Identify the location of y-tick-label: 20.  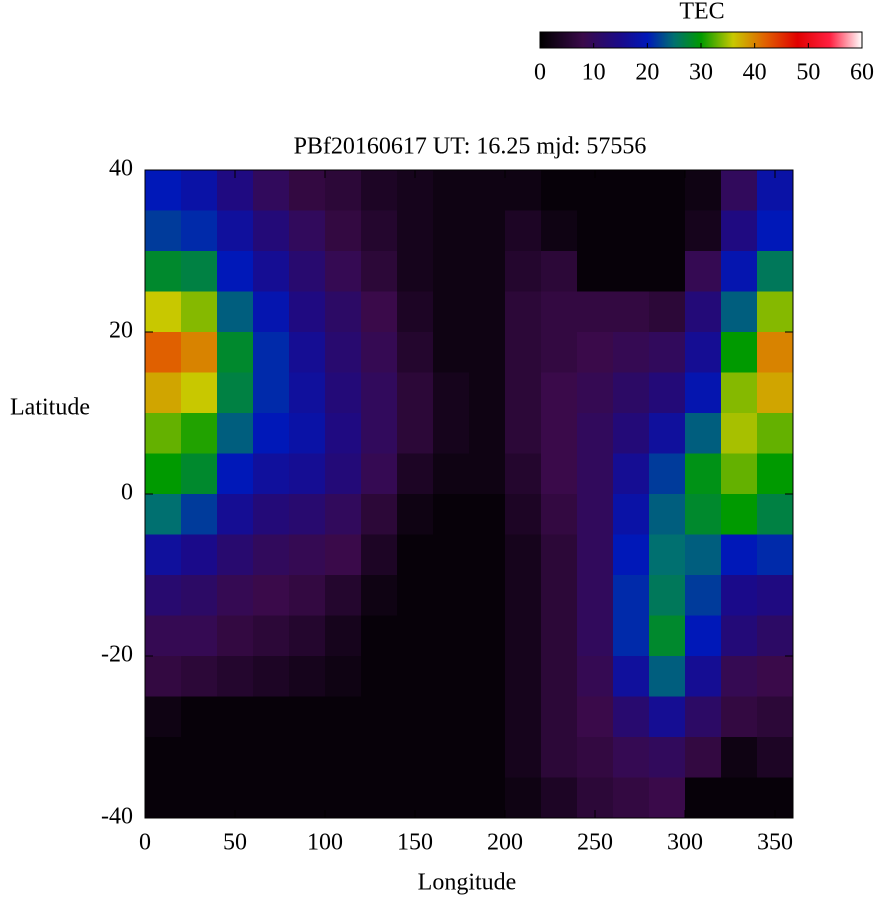
(121, 331).